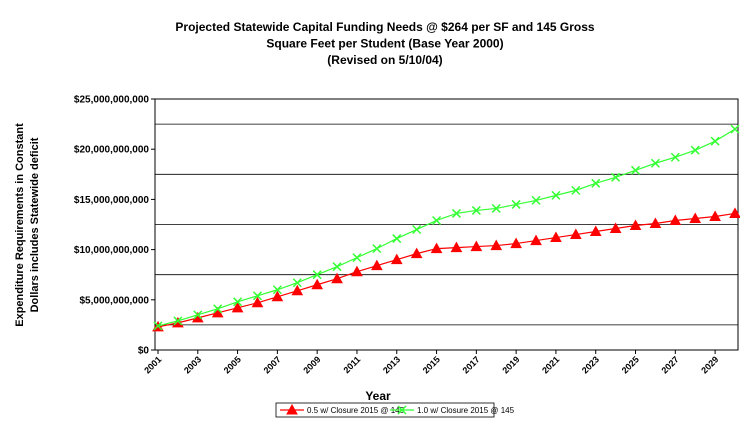 The width and height of the screenshot is (740, 425). What do you see at coordinates (20, 225) in the screenshot?
I see `y-axis-label: Expenditure Requirements in Constant` at bounding box center [20, 225].